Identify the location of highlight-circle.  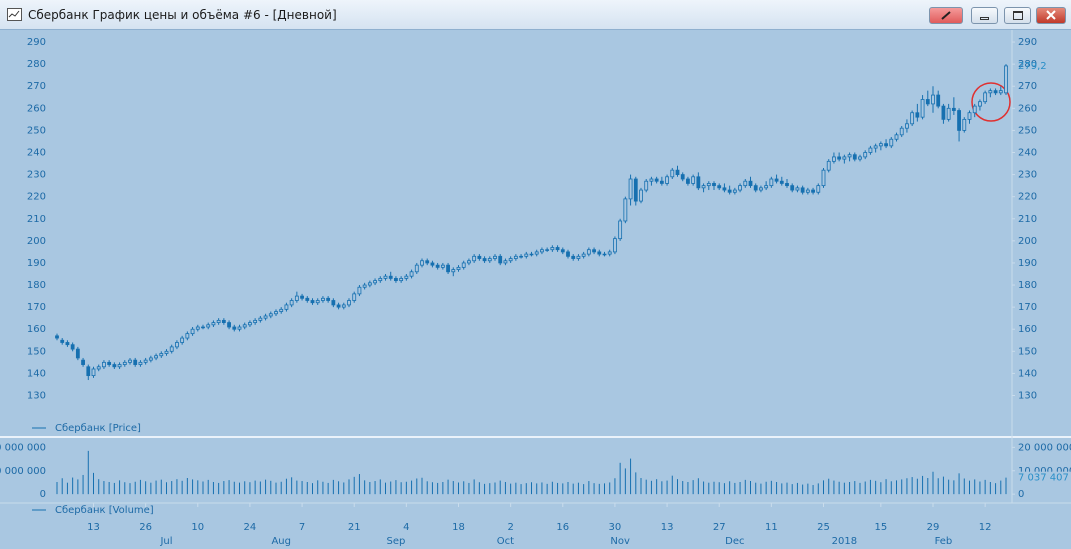
(991, 102).